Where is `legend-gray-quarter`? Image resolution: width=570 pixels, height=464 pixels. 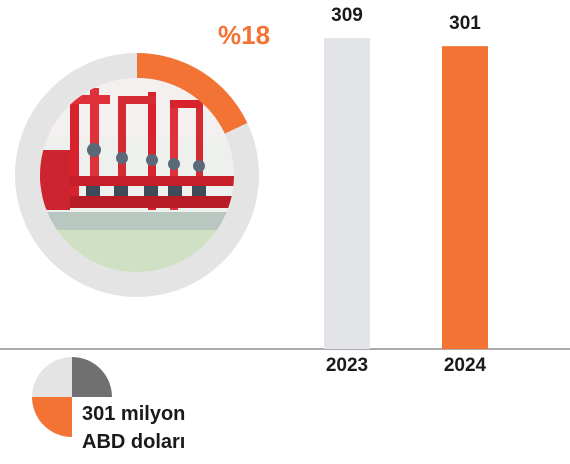
legend-gray-quarter is located at coordinates (92, 377).